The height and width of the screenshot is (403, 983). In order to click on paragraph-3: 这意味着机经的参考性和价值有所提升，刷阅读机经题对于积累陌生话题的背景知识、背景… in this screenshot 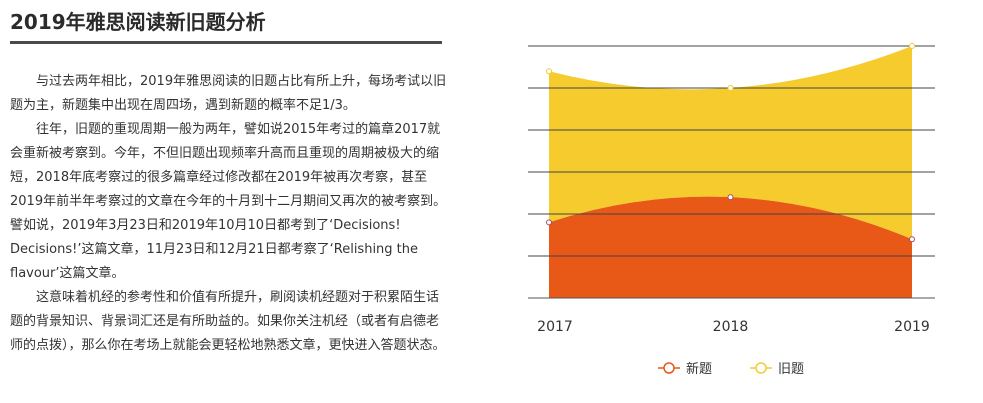, I will do `click(228, 321)`.